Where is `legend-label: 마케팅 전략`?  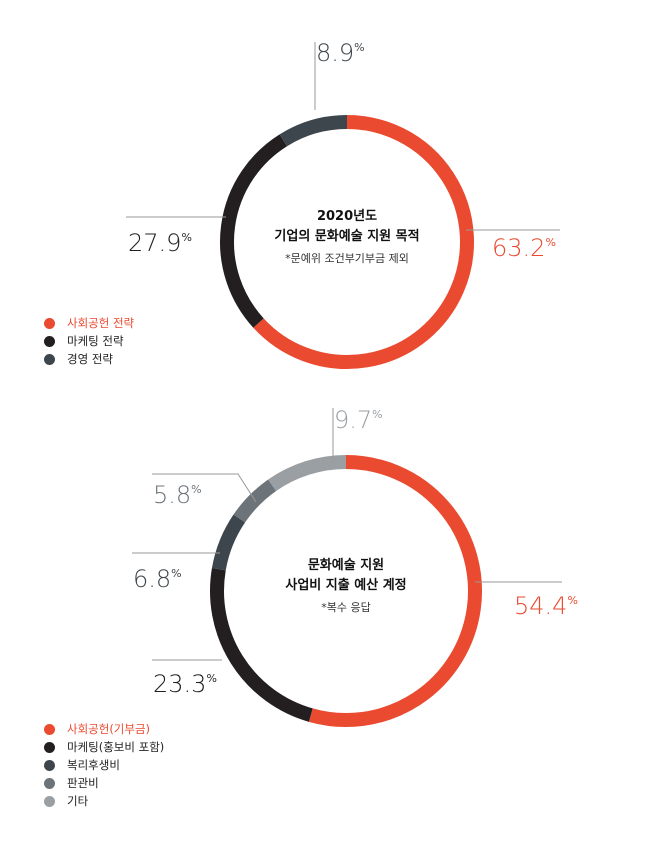 legend-label: 마케팅 전략 is located at coordinates (95, 341).